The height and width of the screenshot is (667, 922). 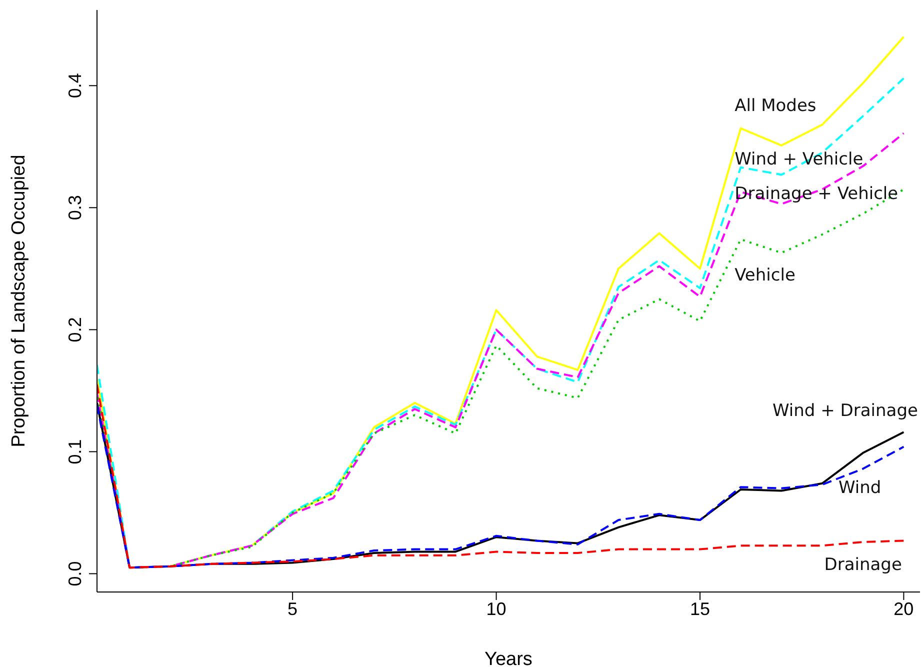 I want to click on series-label: Vehicle, so click(x=765, y=276).